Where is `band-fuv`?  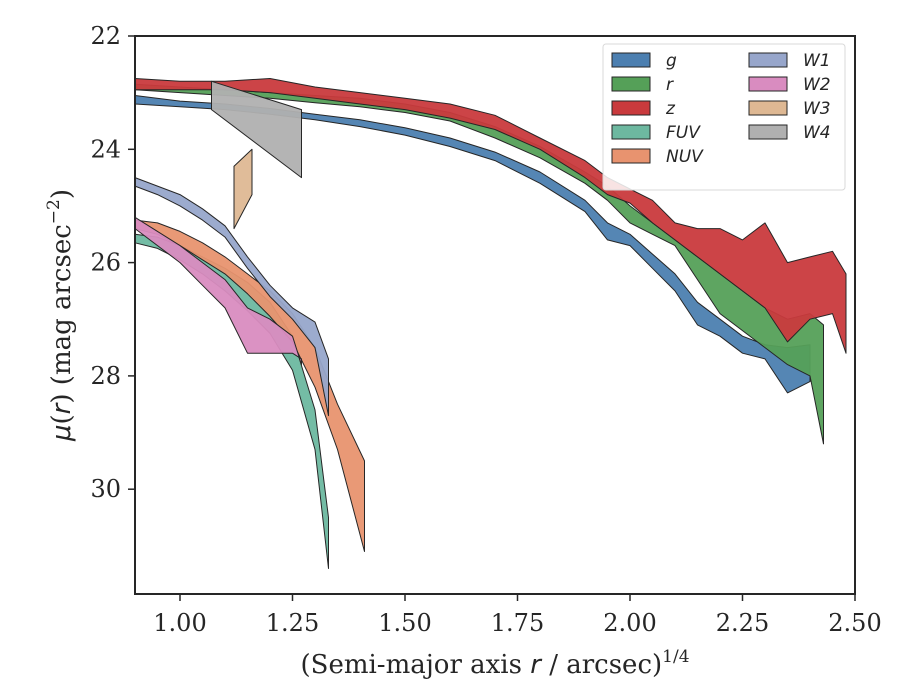
band-fuv is located at coordinates (231, 401).